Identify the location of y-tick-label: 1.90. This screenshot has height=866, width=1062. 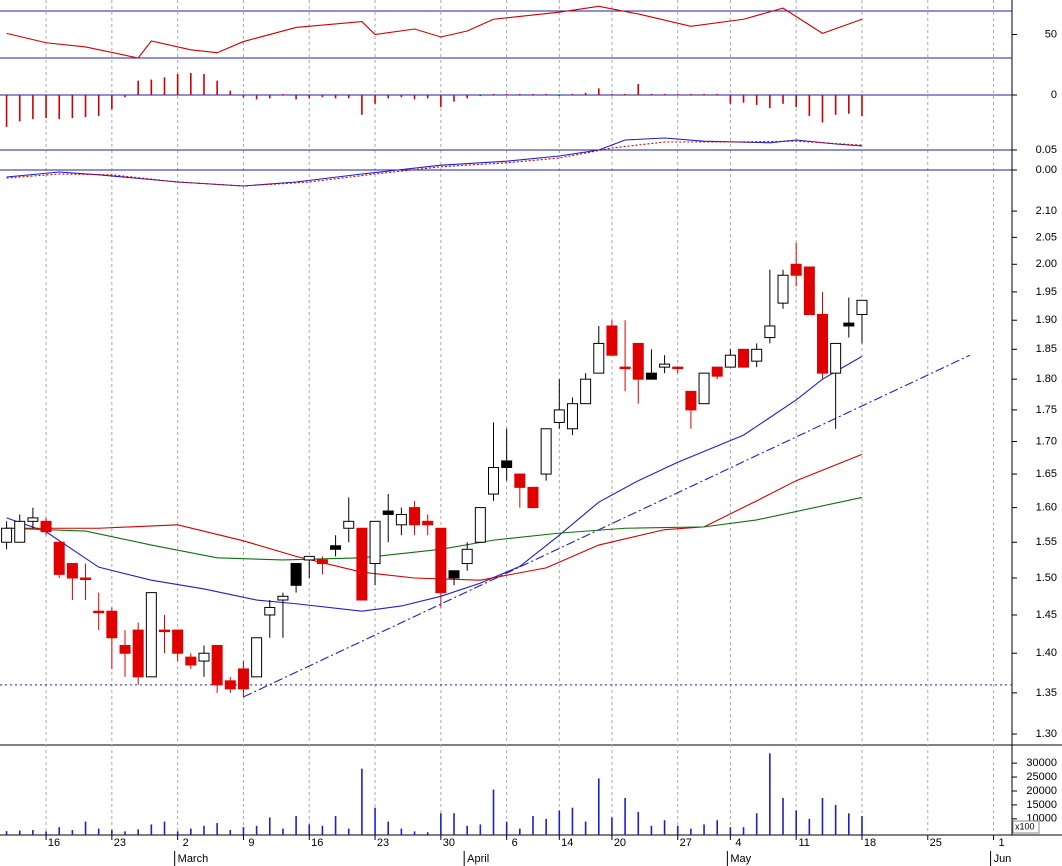
(1046, 320).